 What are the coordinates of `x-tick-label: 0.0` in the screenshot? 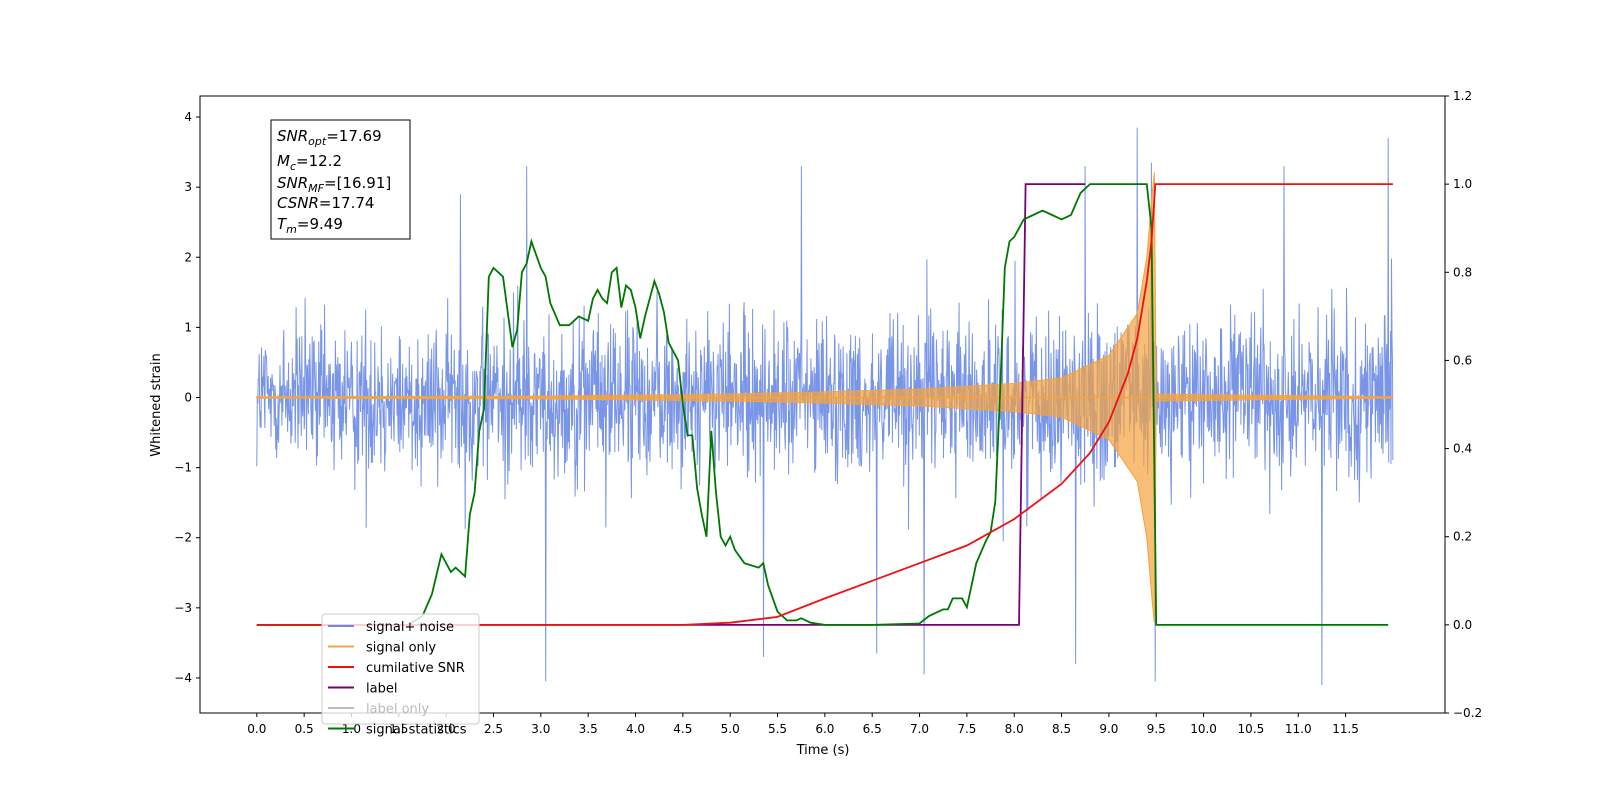 It's located at (256, 729).